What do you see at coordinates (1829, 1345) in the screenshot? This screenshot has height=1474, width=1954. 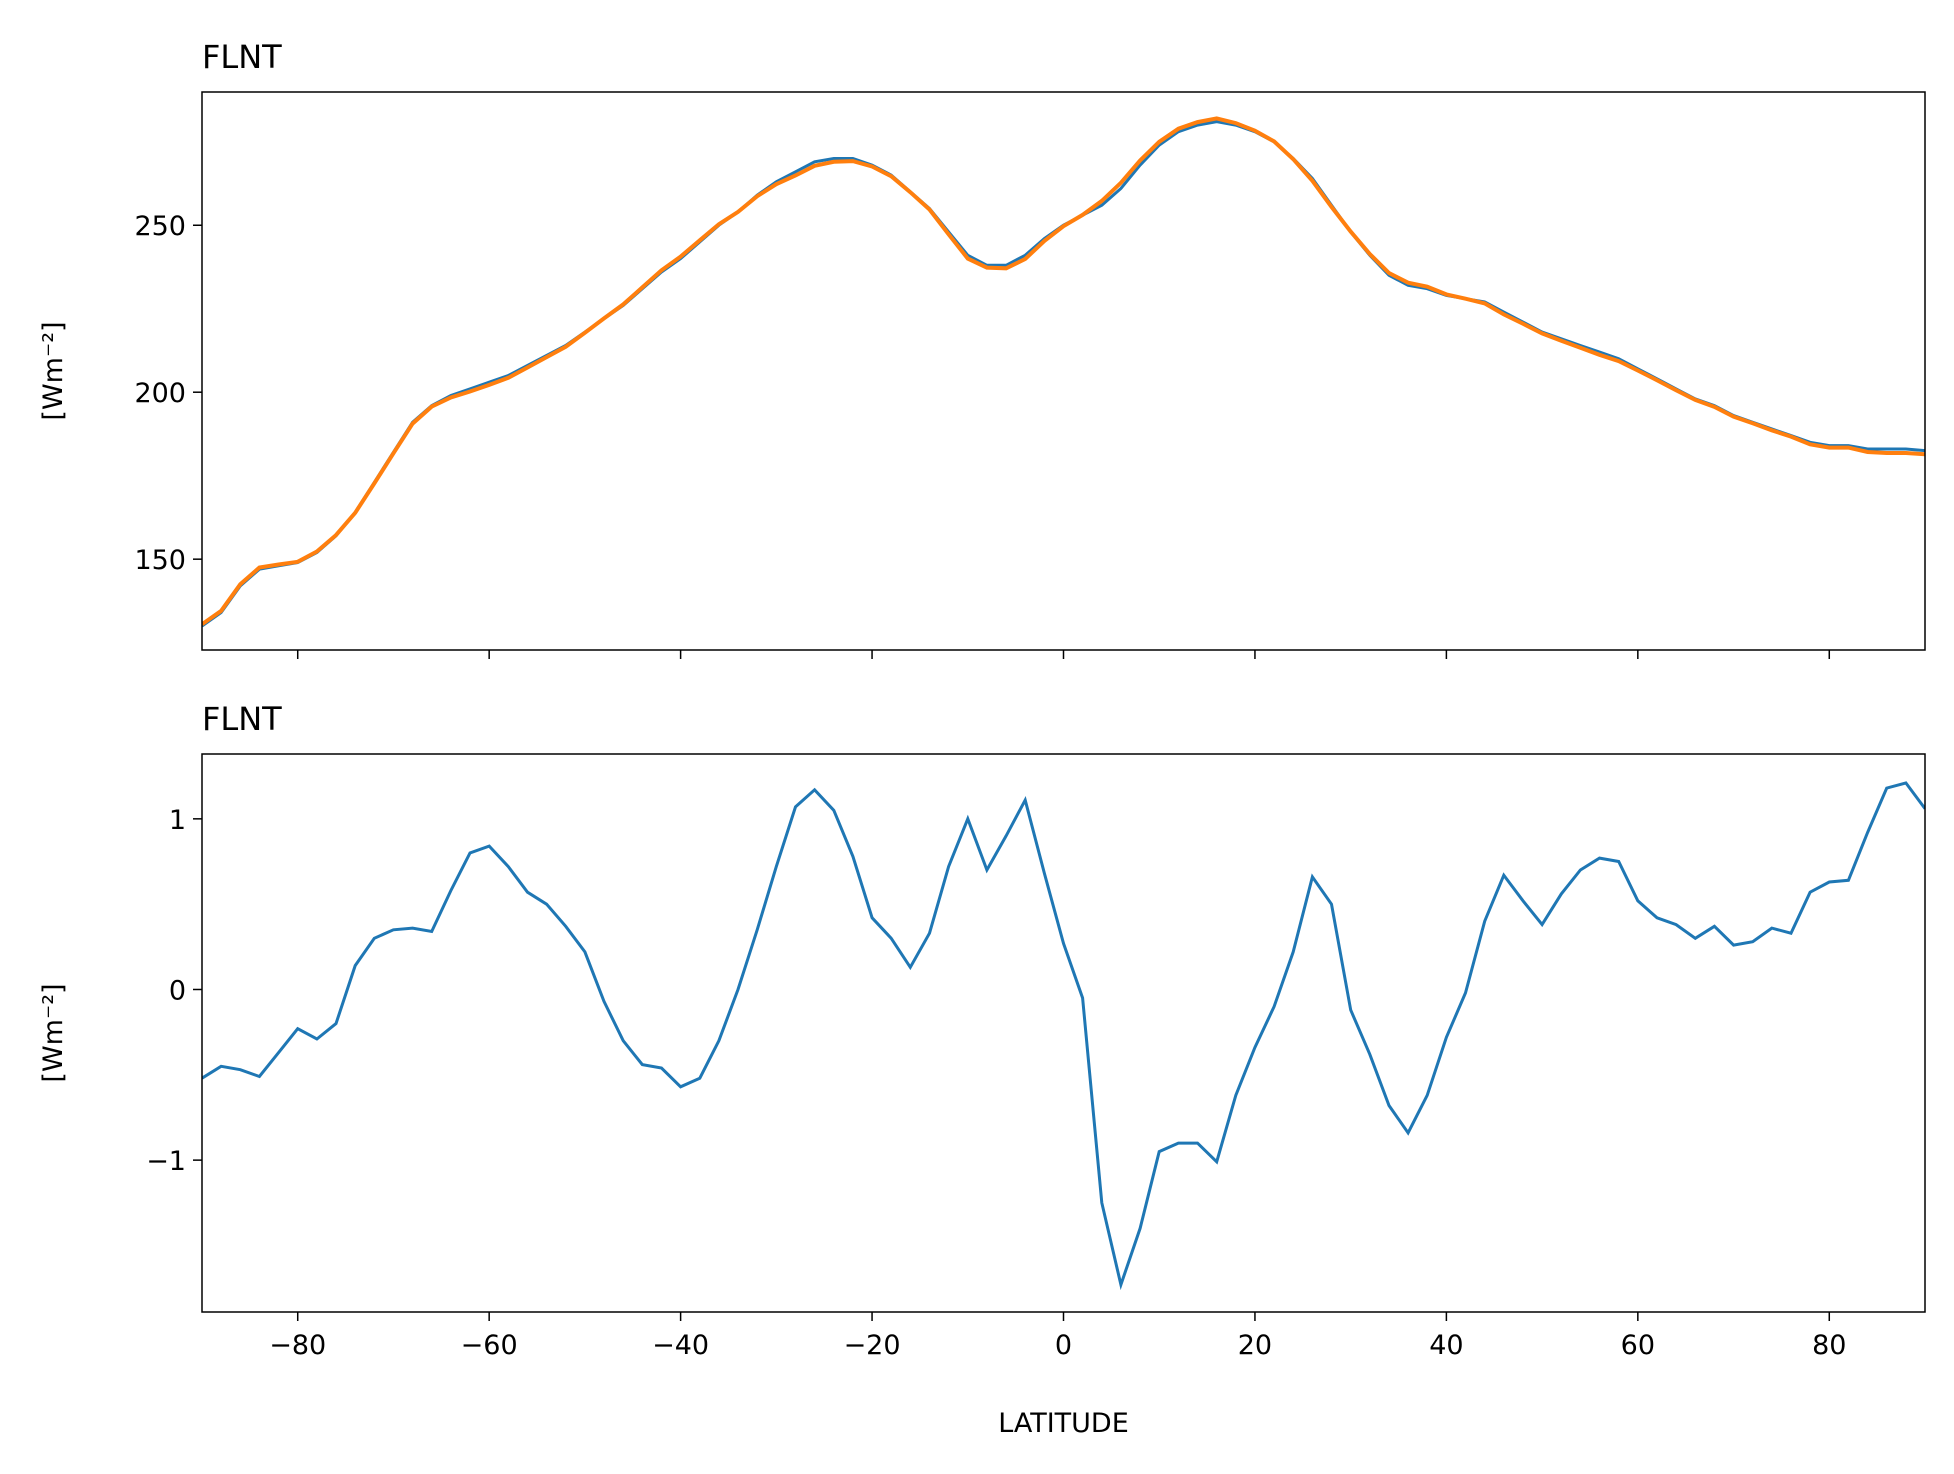 I see `x-tick-label: 80` at bounding box center [1829, 1345].